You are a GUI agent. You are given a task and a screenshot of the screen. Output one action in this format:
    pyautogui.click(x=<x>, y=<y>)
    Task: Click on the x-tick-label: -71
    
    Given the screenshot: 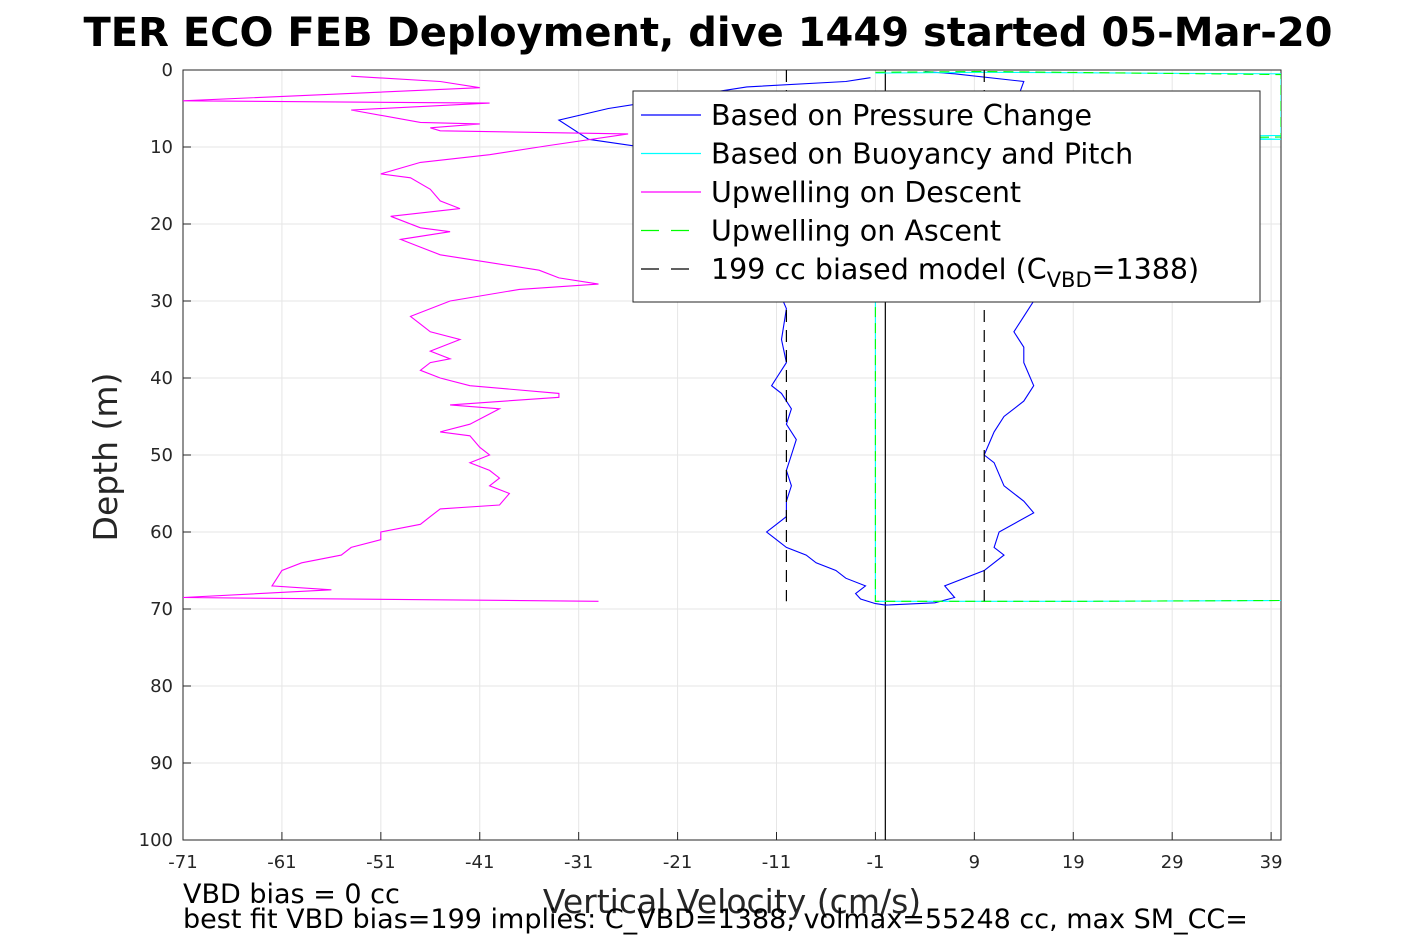 What is the action you would take?
    pyautogui.click(x=182, y=862)
    